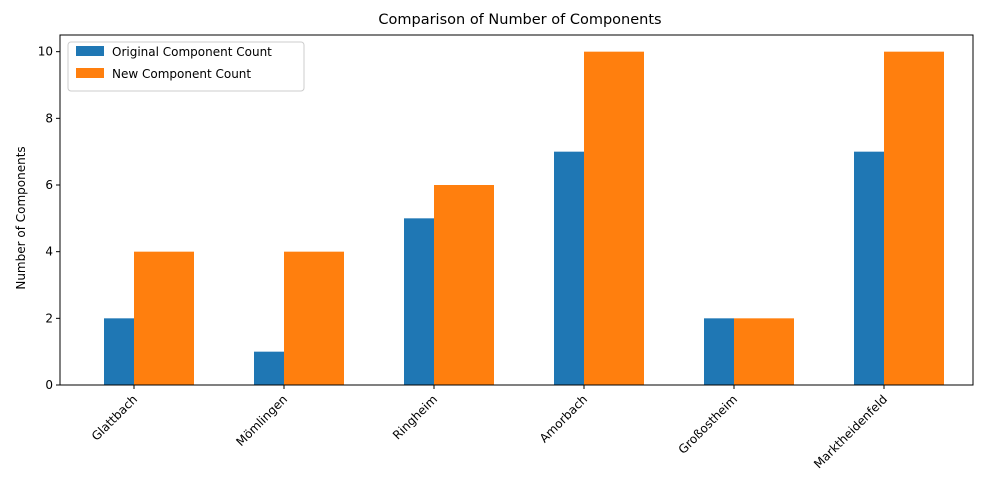 The width and height of the screenshot is (1000, 500). I want to click on y-tick-label-4: 8, so click(49, 118).